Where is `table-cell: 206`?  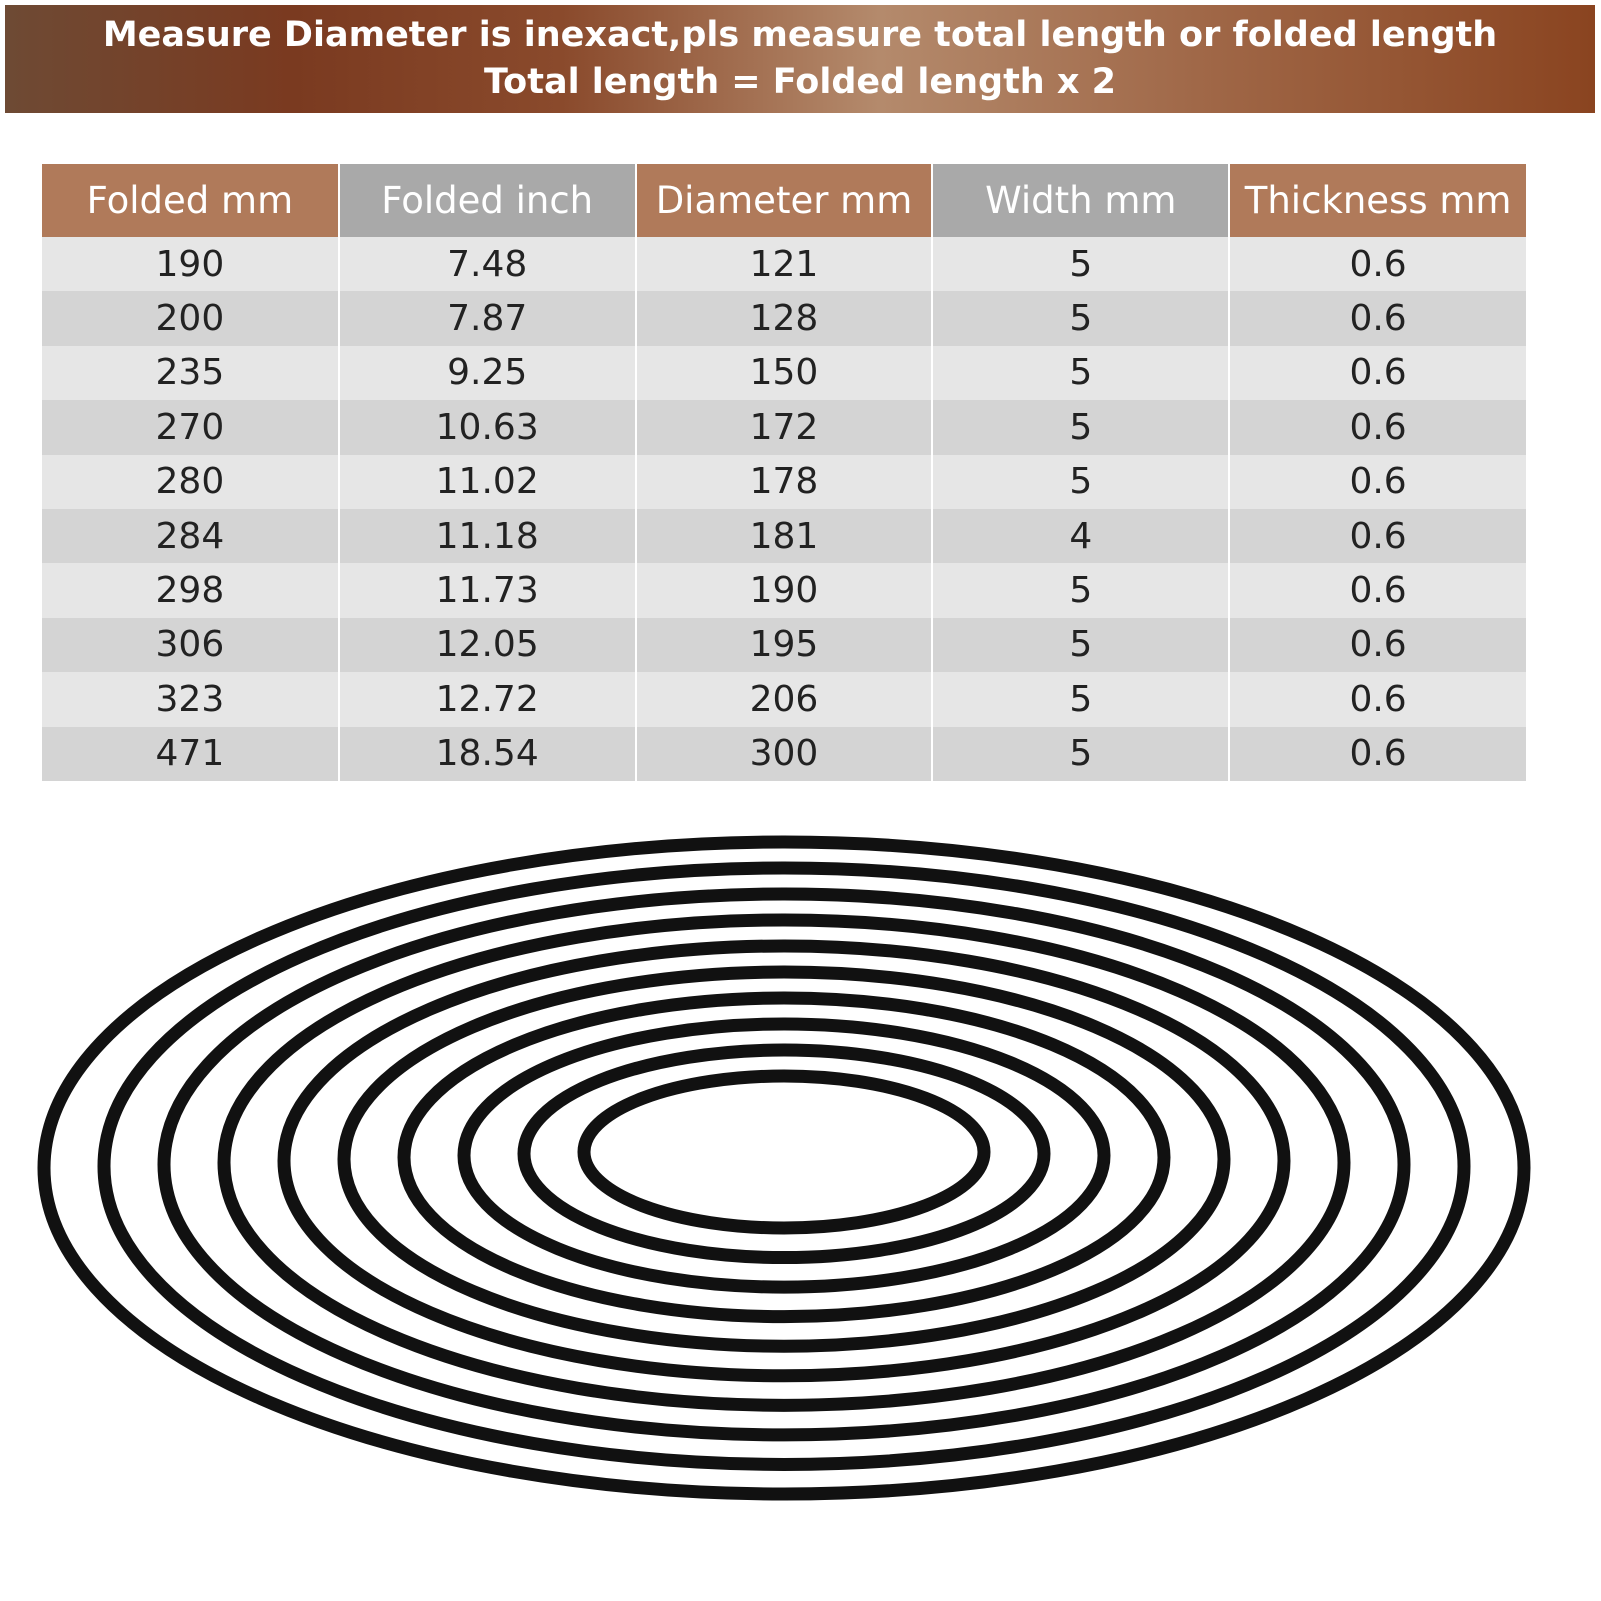
table-cell: 206 is located at coordinates (784, 699).